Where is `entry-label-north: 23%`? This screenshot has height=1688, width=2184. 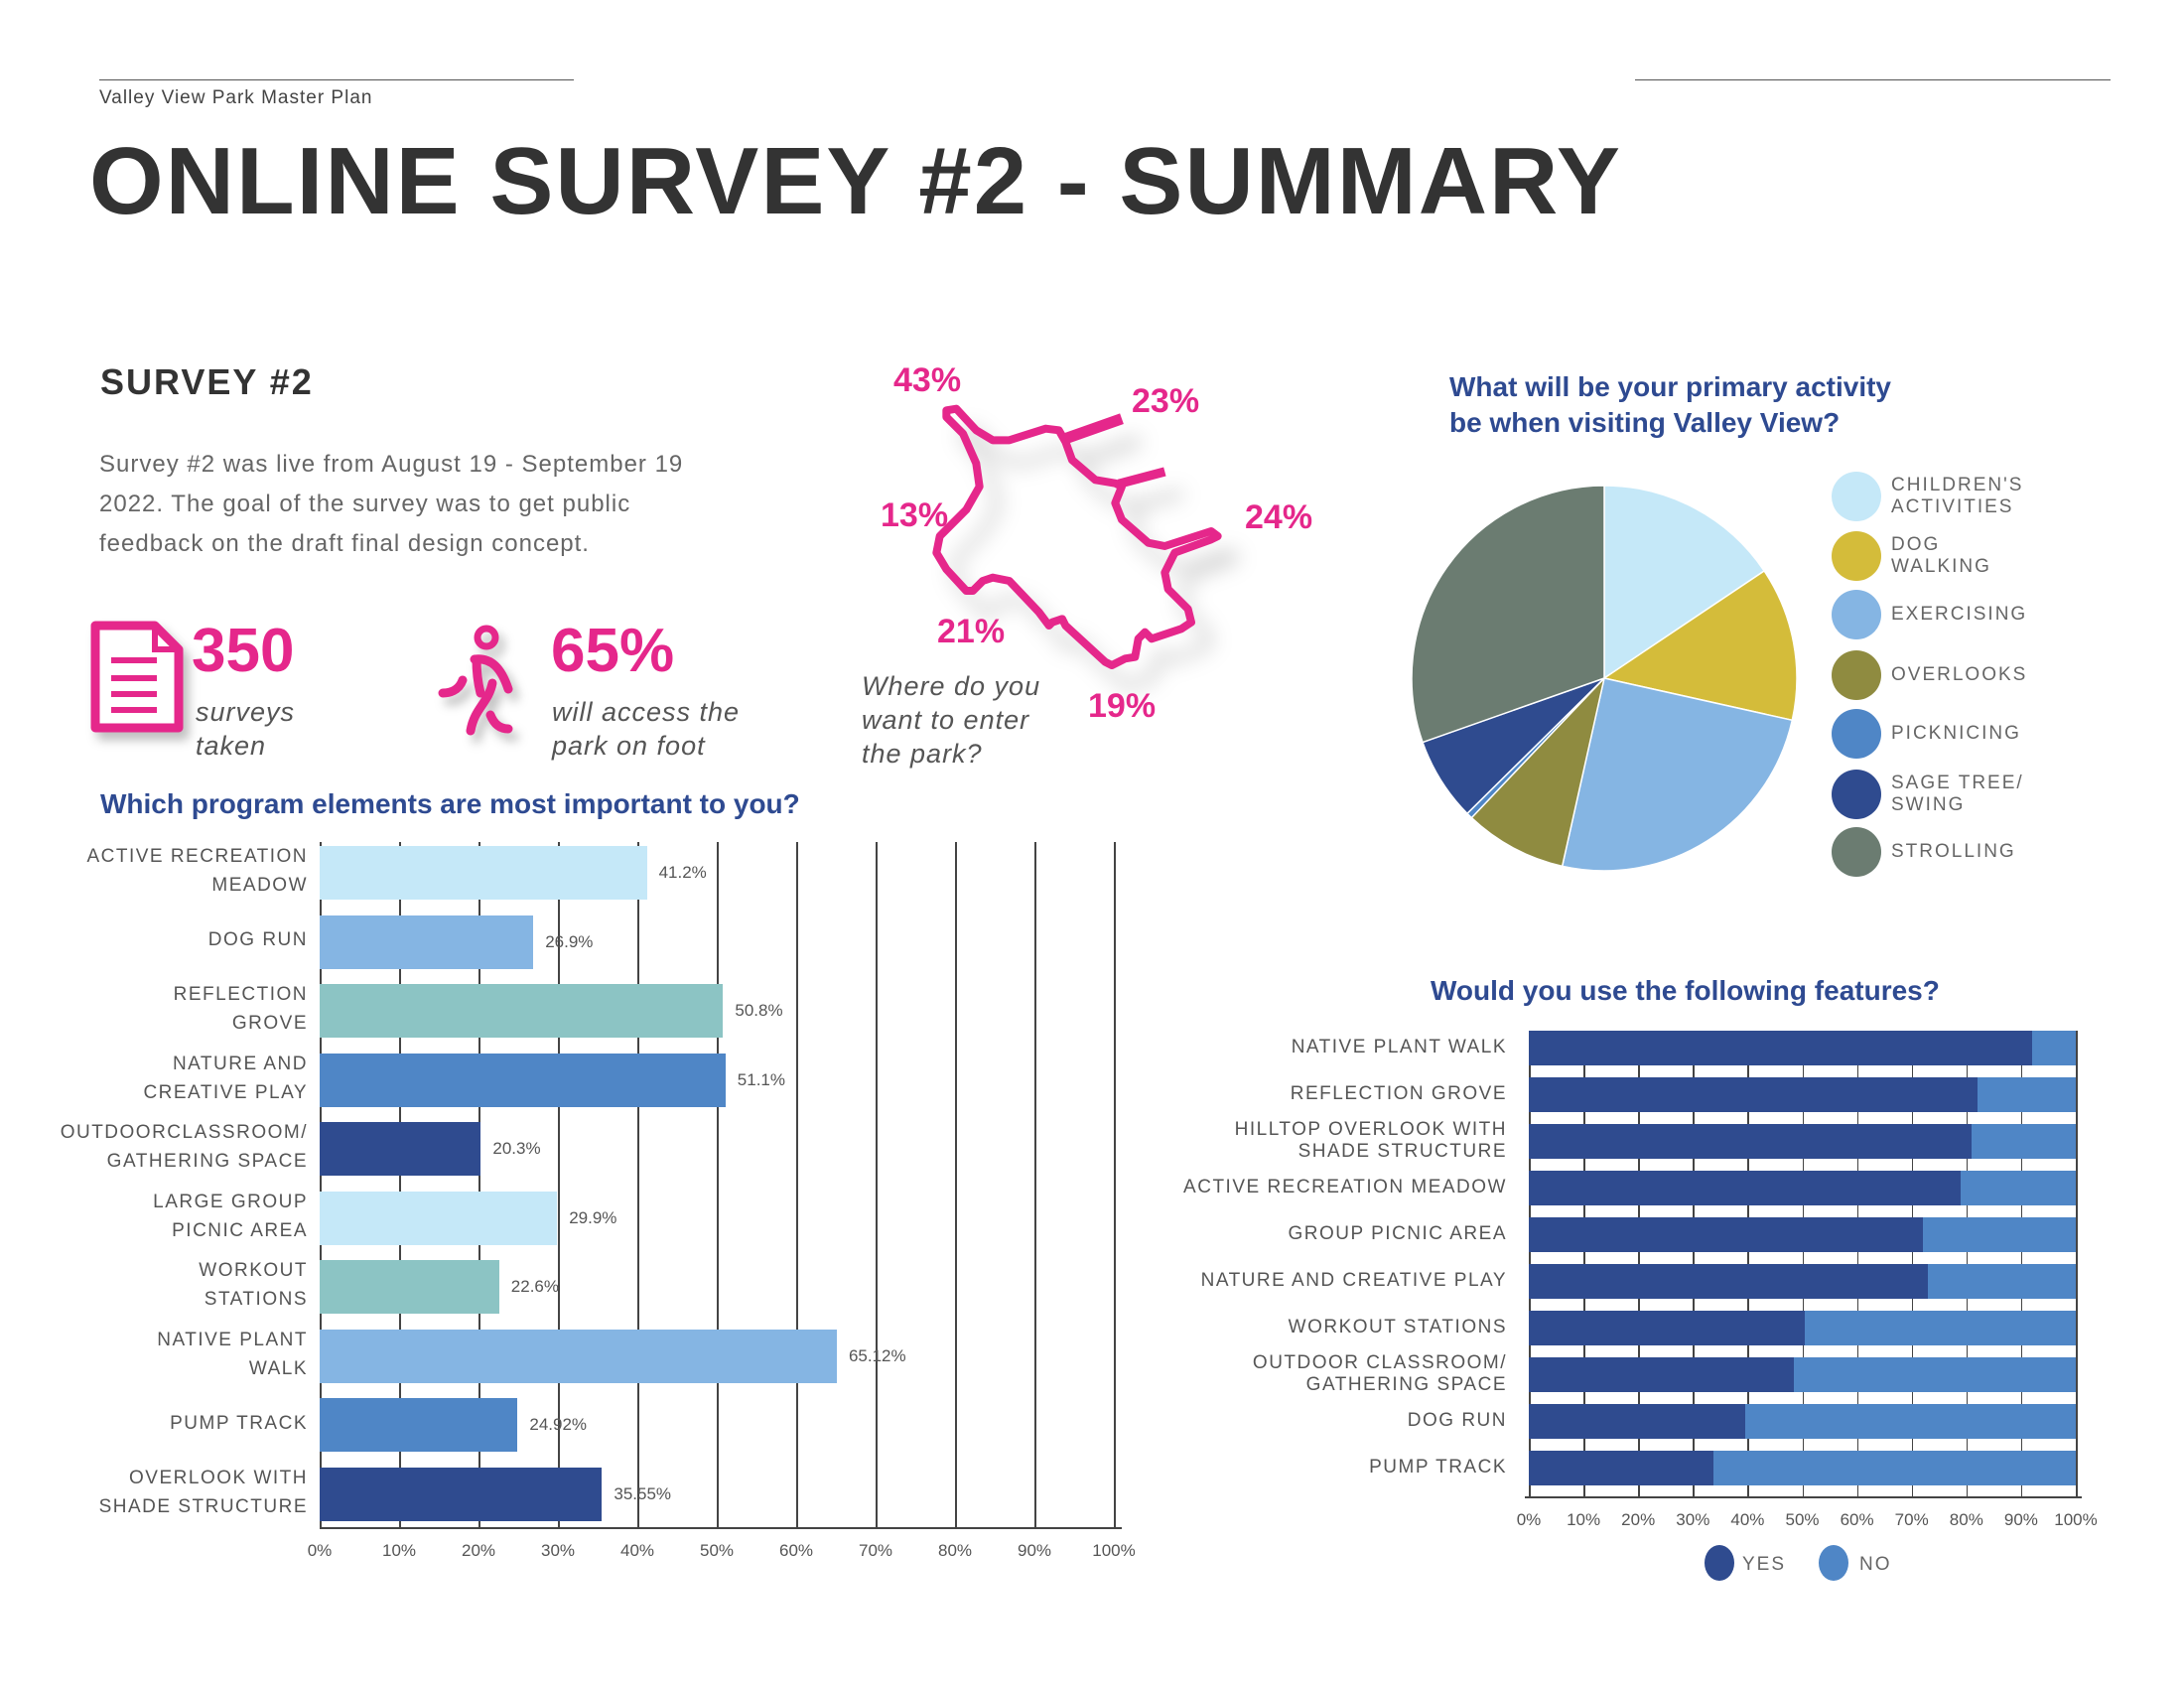
entry-label-north: 23% is located at coordinates (1166, 401).